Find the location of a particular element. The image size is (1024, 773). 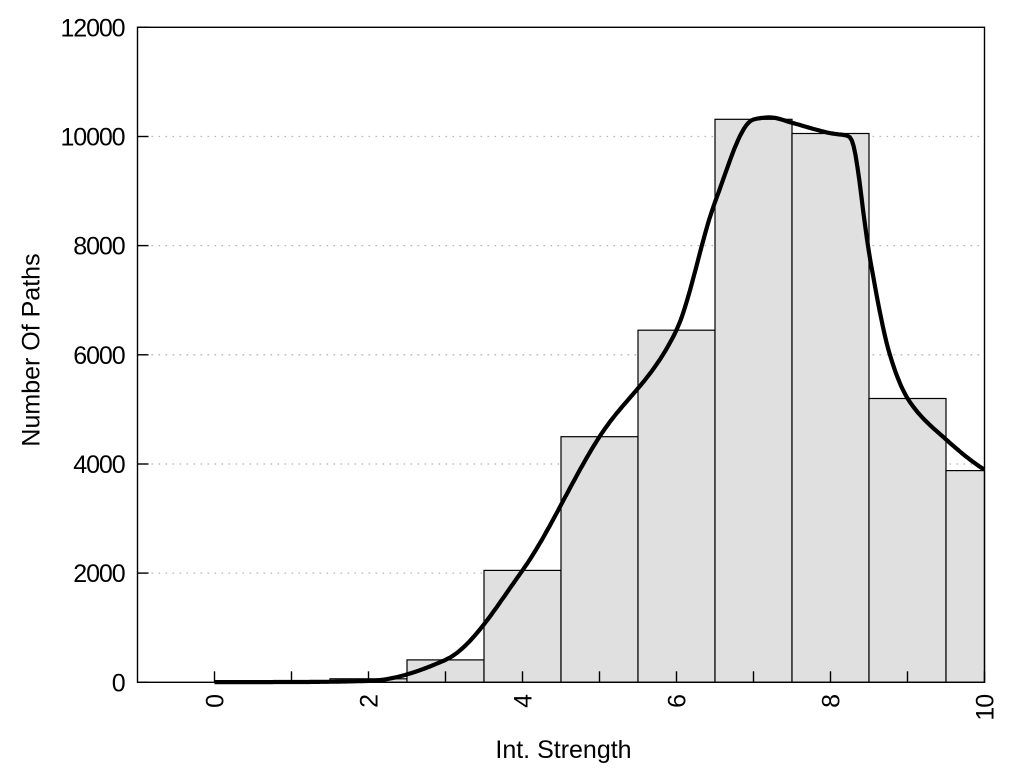

svg-text: 10 is located at coordinates (986, 708).